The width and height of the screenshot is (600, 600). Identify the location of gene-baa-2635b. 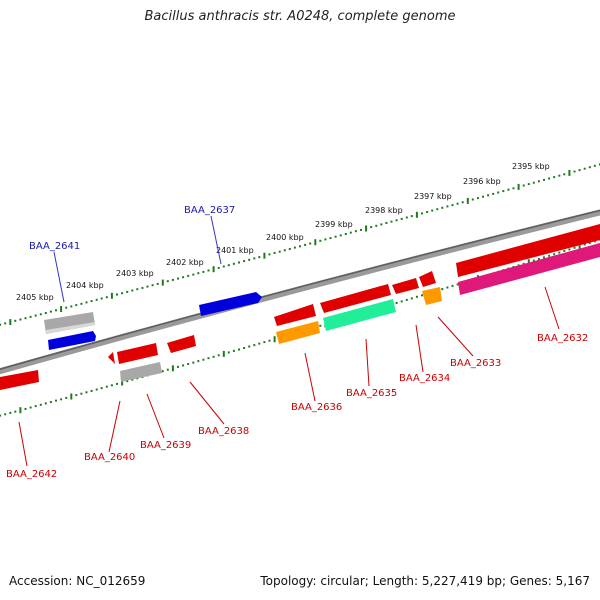
(359, 315).